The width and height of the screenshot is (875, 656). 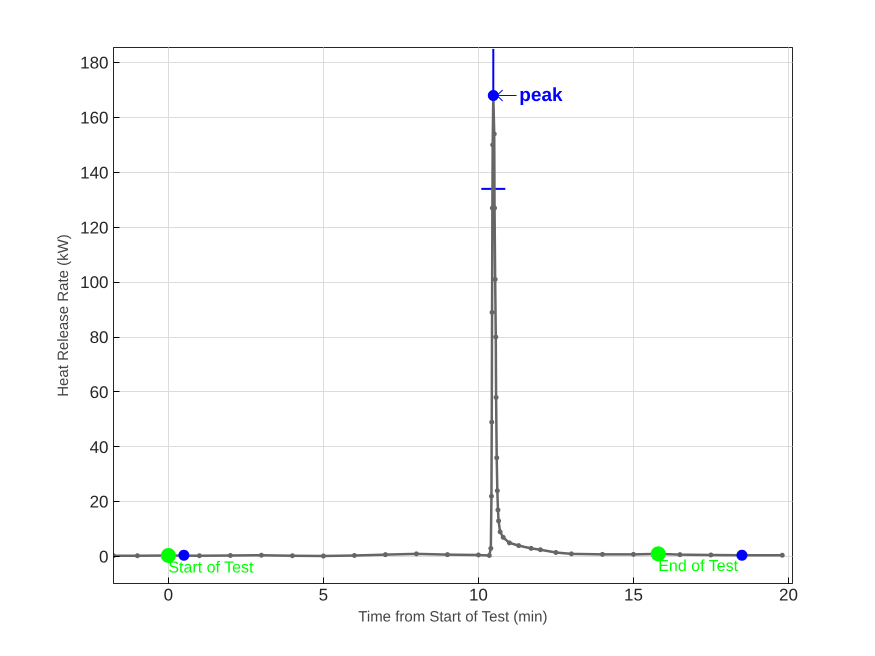 I want to click on y-tick-label: 40, so click(x=99, y=447).